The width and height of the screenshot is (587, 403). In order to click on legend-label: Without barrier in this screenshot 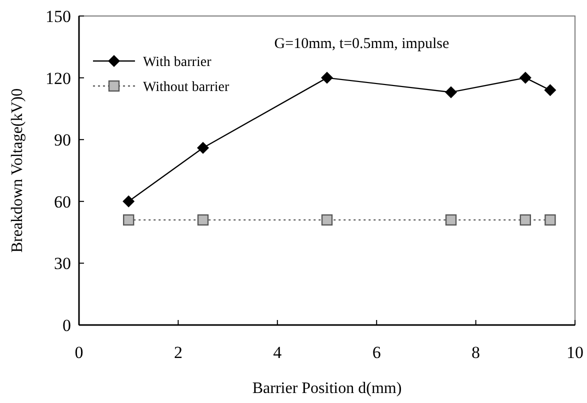, I will do `click(186, 87)`.